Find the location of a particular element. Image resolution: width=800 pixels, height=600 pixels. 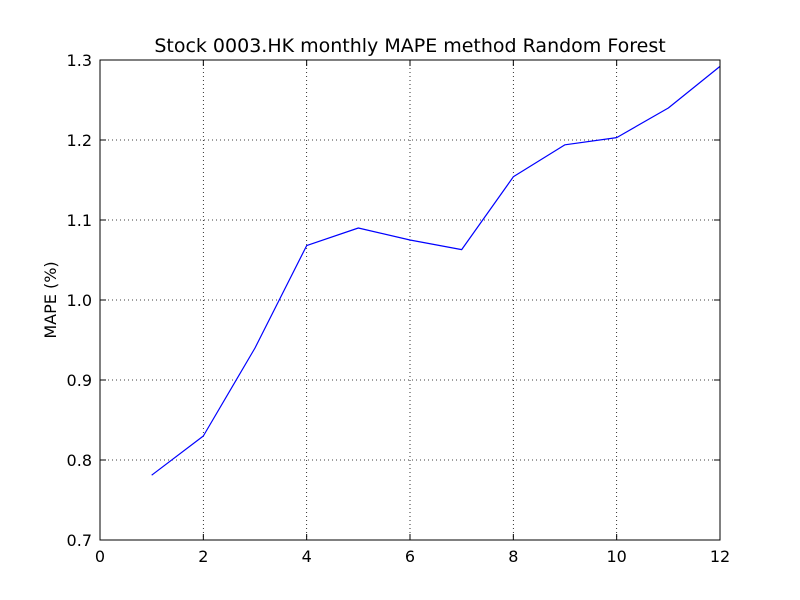

y-tick-label: 1.0 is located at coordinates (79, 300).